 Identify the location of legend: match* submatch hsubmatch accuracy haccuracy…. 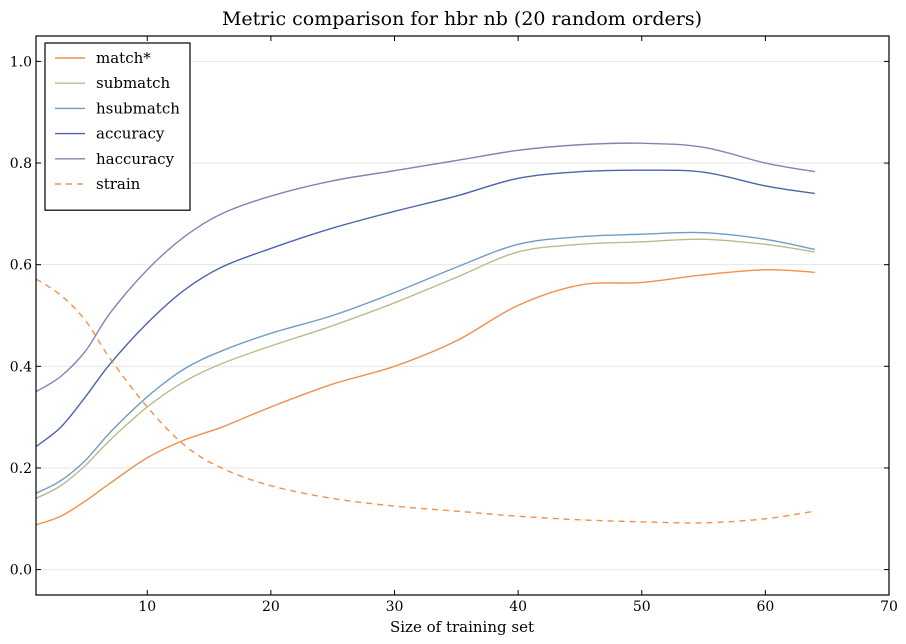
(117, 126).